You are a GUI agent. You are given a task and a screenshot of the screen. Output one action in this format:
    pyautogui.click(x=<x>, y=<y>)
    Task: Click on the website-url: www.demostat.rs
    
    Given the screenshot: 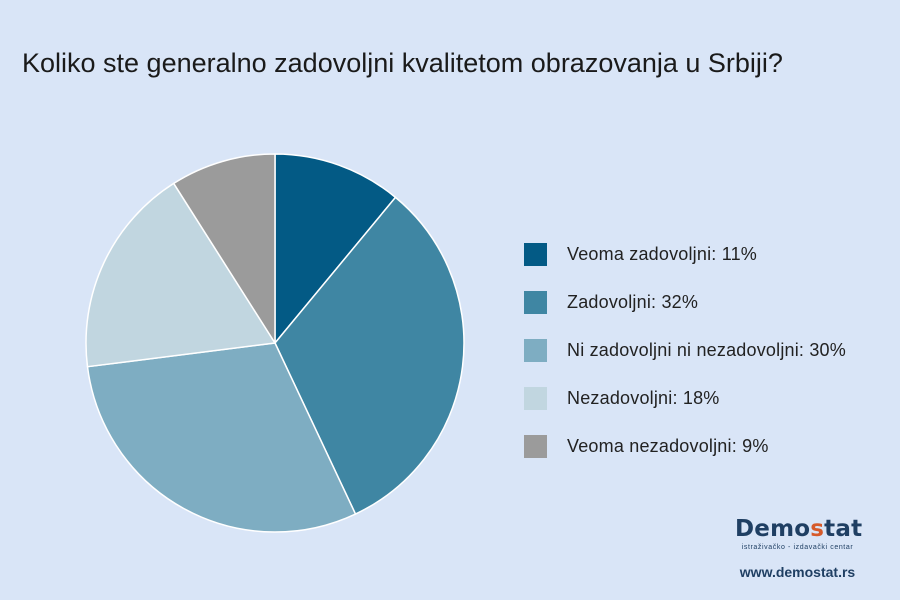 What is the action you would take?
    pyautogui.click(x=797, y=572)
    